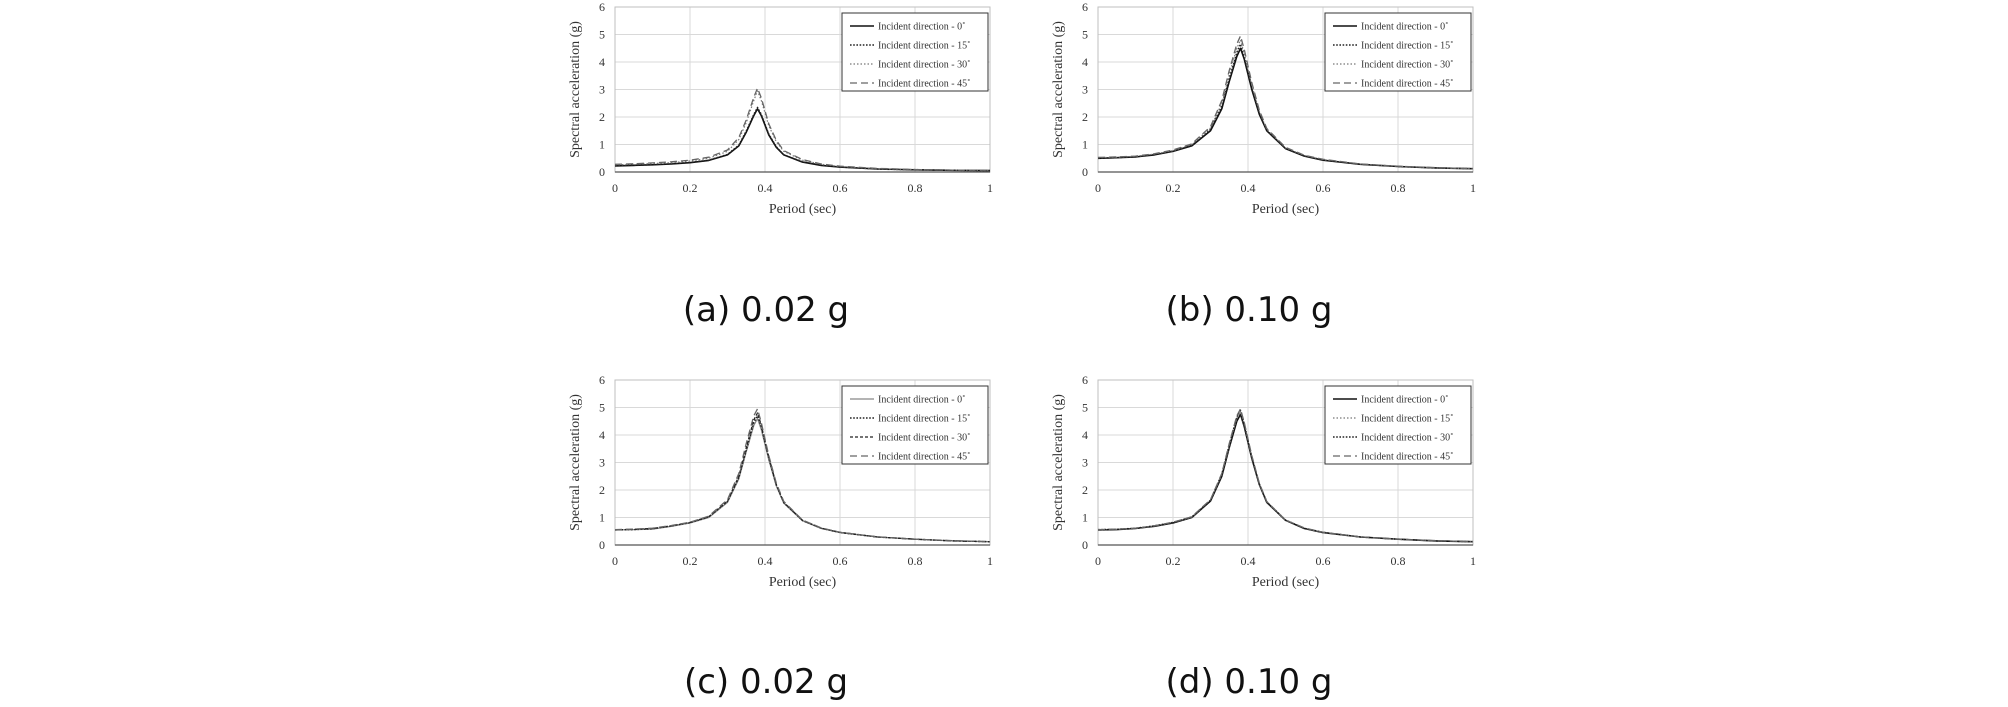  I want to click on caption-a: (a) 0.02 g, so click(766, 310).